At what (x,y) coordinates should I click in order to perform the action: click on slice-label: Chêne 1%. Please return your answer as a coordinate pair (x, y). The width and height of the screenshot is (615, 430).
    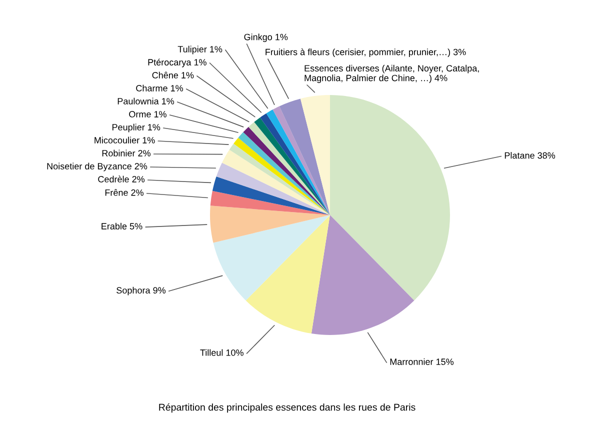
    Looking at the image, I should click on (173, 75).